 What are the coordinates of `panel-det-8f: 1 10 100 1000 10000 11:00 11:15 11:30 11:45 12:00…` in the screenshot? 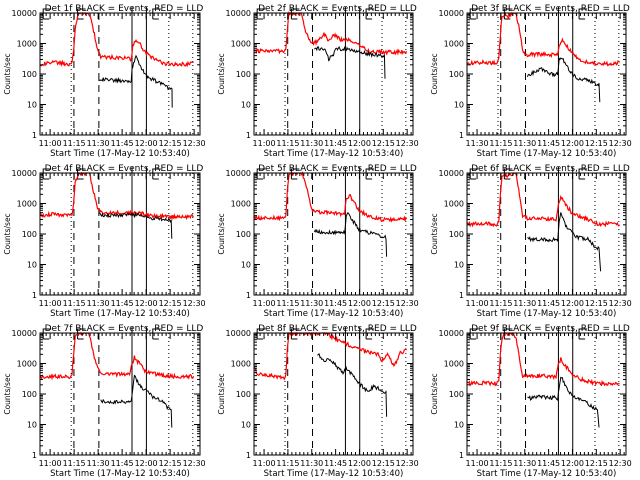 It's located at (318, 401).